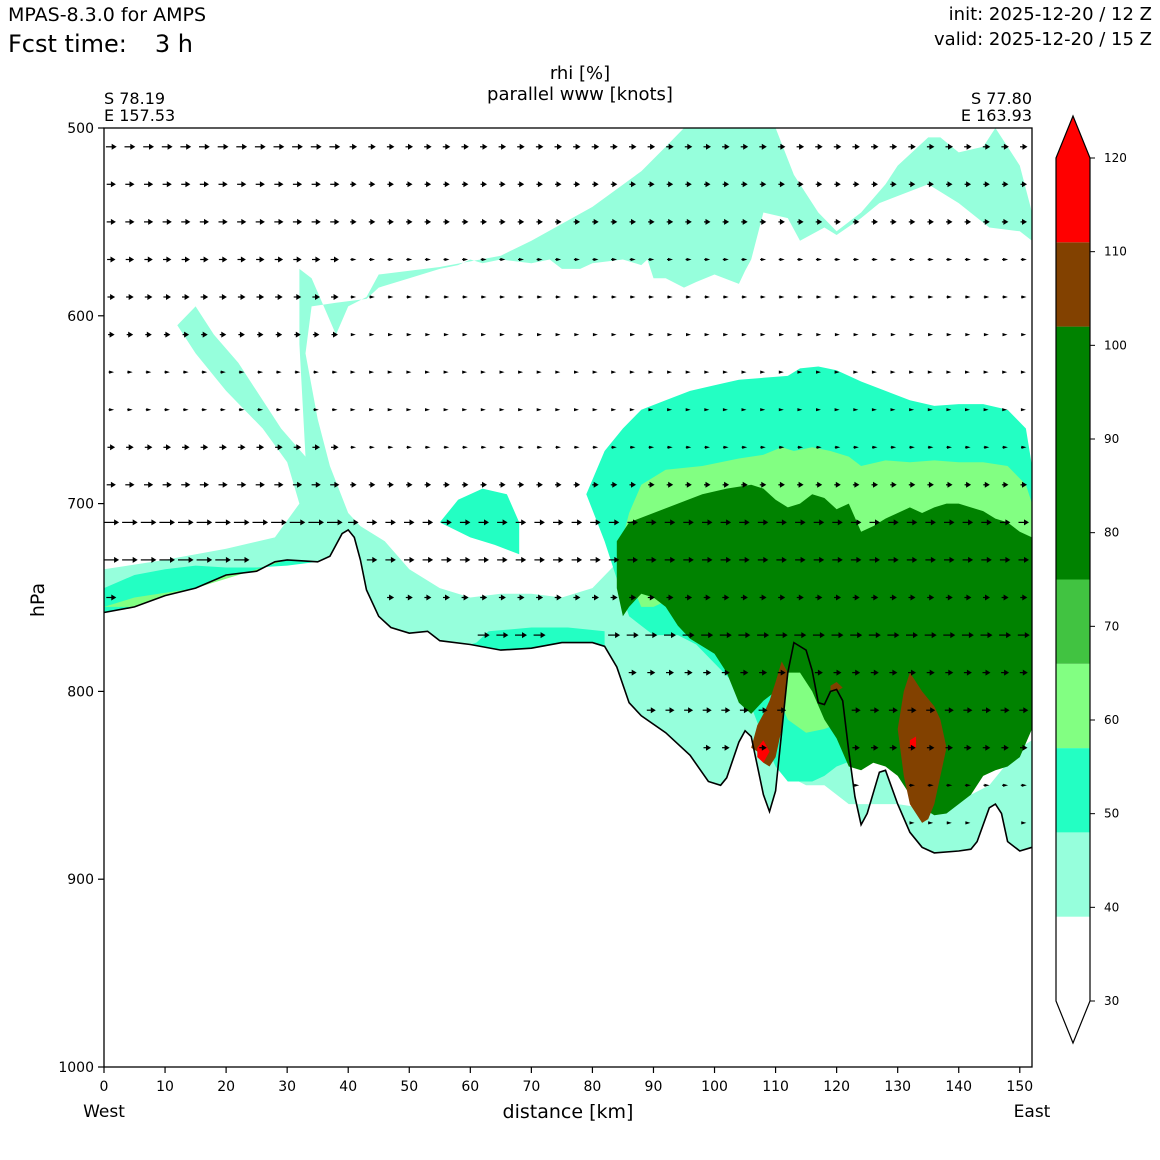 Image resolution: width=1160 pixels, height=1160 pixels. What do you see at coordinates (958, 1087) in the screenshot?
I see `x-tick-label: 140` at bounding box center [958, 1087].